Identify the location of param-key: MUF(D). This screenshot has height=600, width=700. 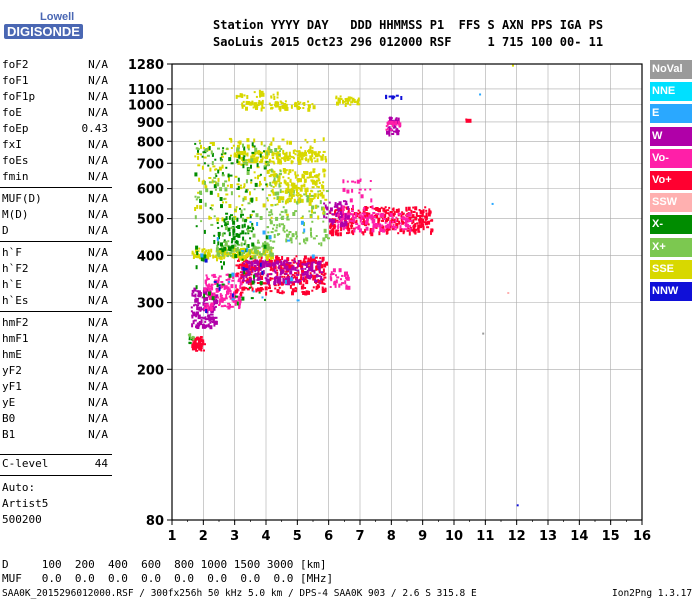
(22, 198).